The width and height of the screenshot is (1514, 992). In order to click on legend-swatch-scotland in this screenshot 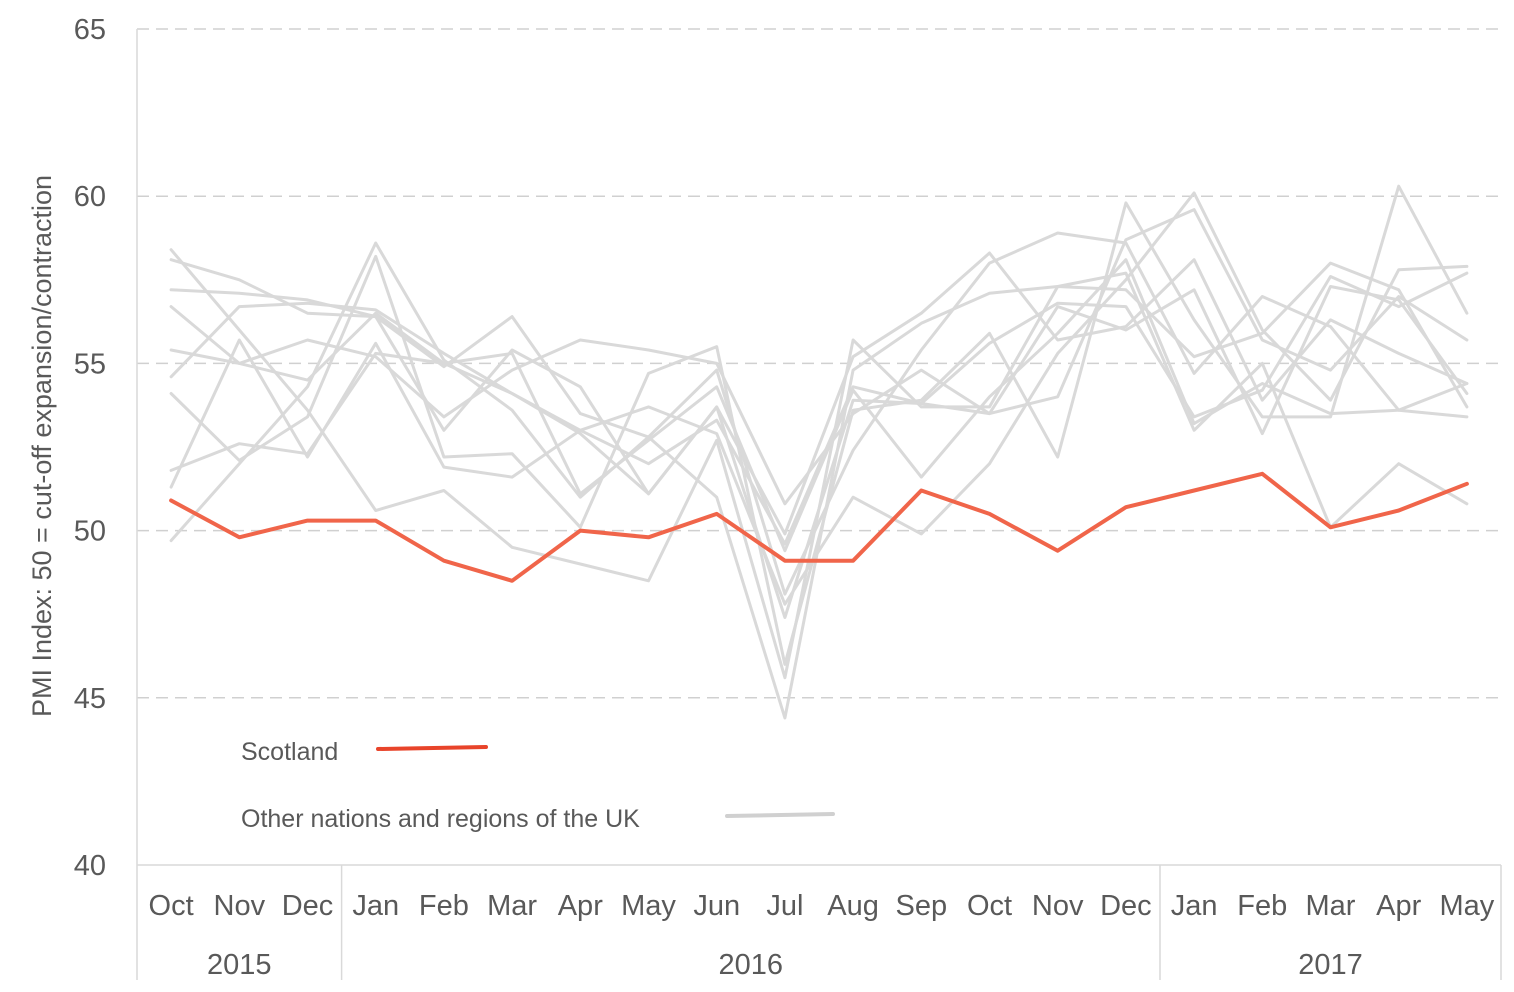, I will do `click(432, 748)`.